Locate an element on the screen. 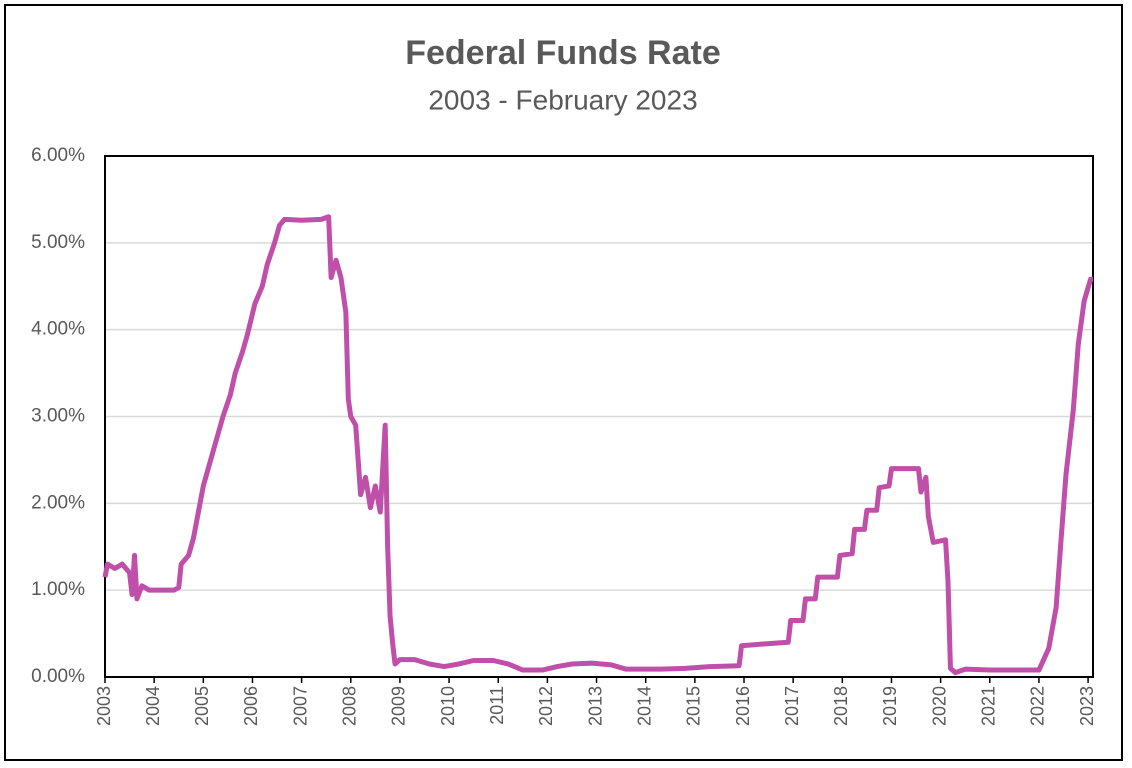  y-tick-label: 4.00% is located at coordinates (58, 329).